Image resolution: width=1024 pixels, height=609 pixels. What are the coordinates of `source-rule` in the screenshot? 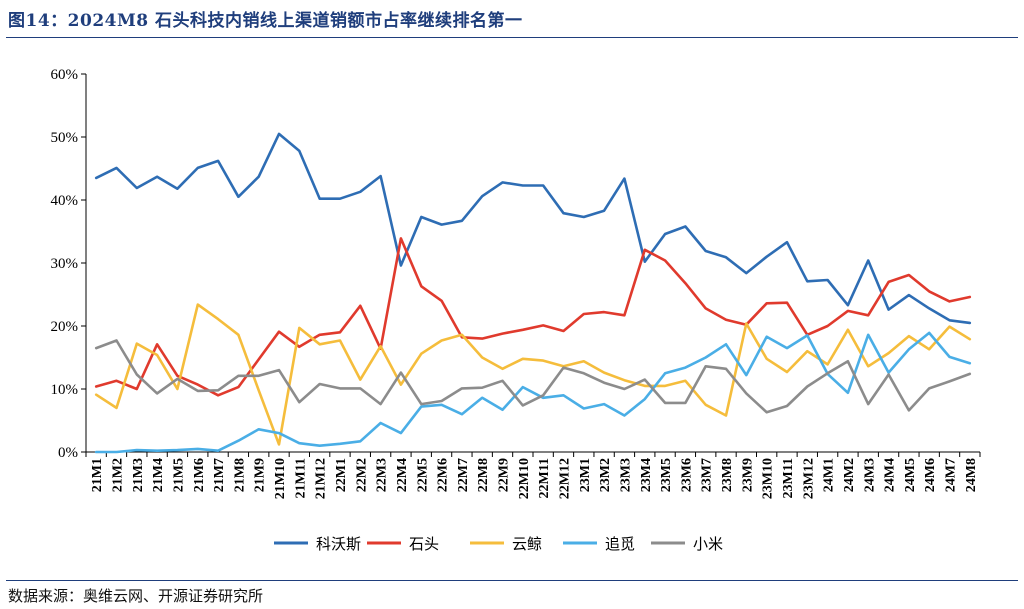 It's located at (512, 580).